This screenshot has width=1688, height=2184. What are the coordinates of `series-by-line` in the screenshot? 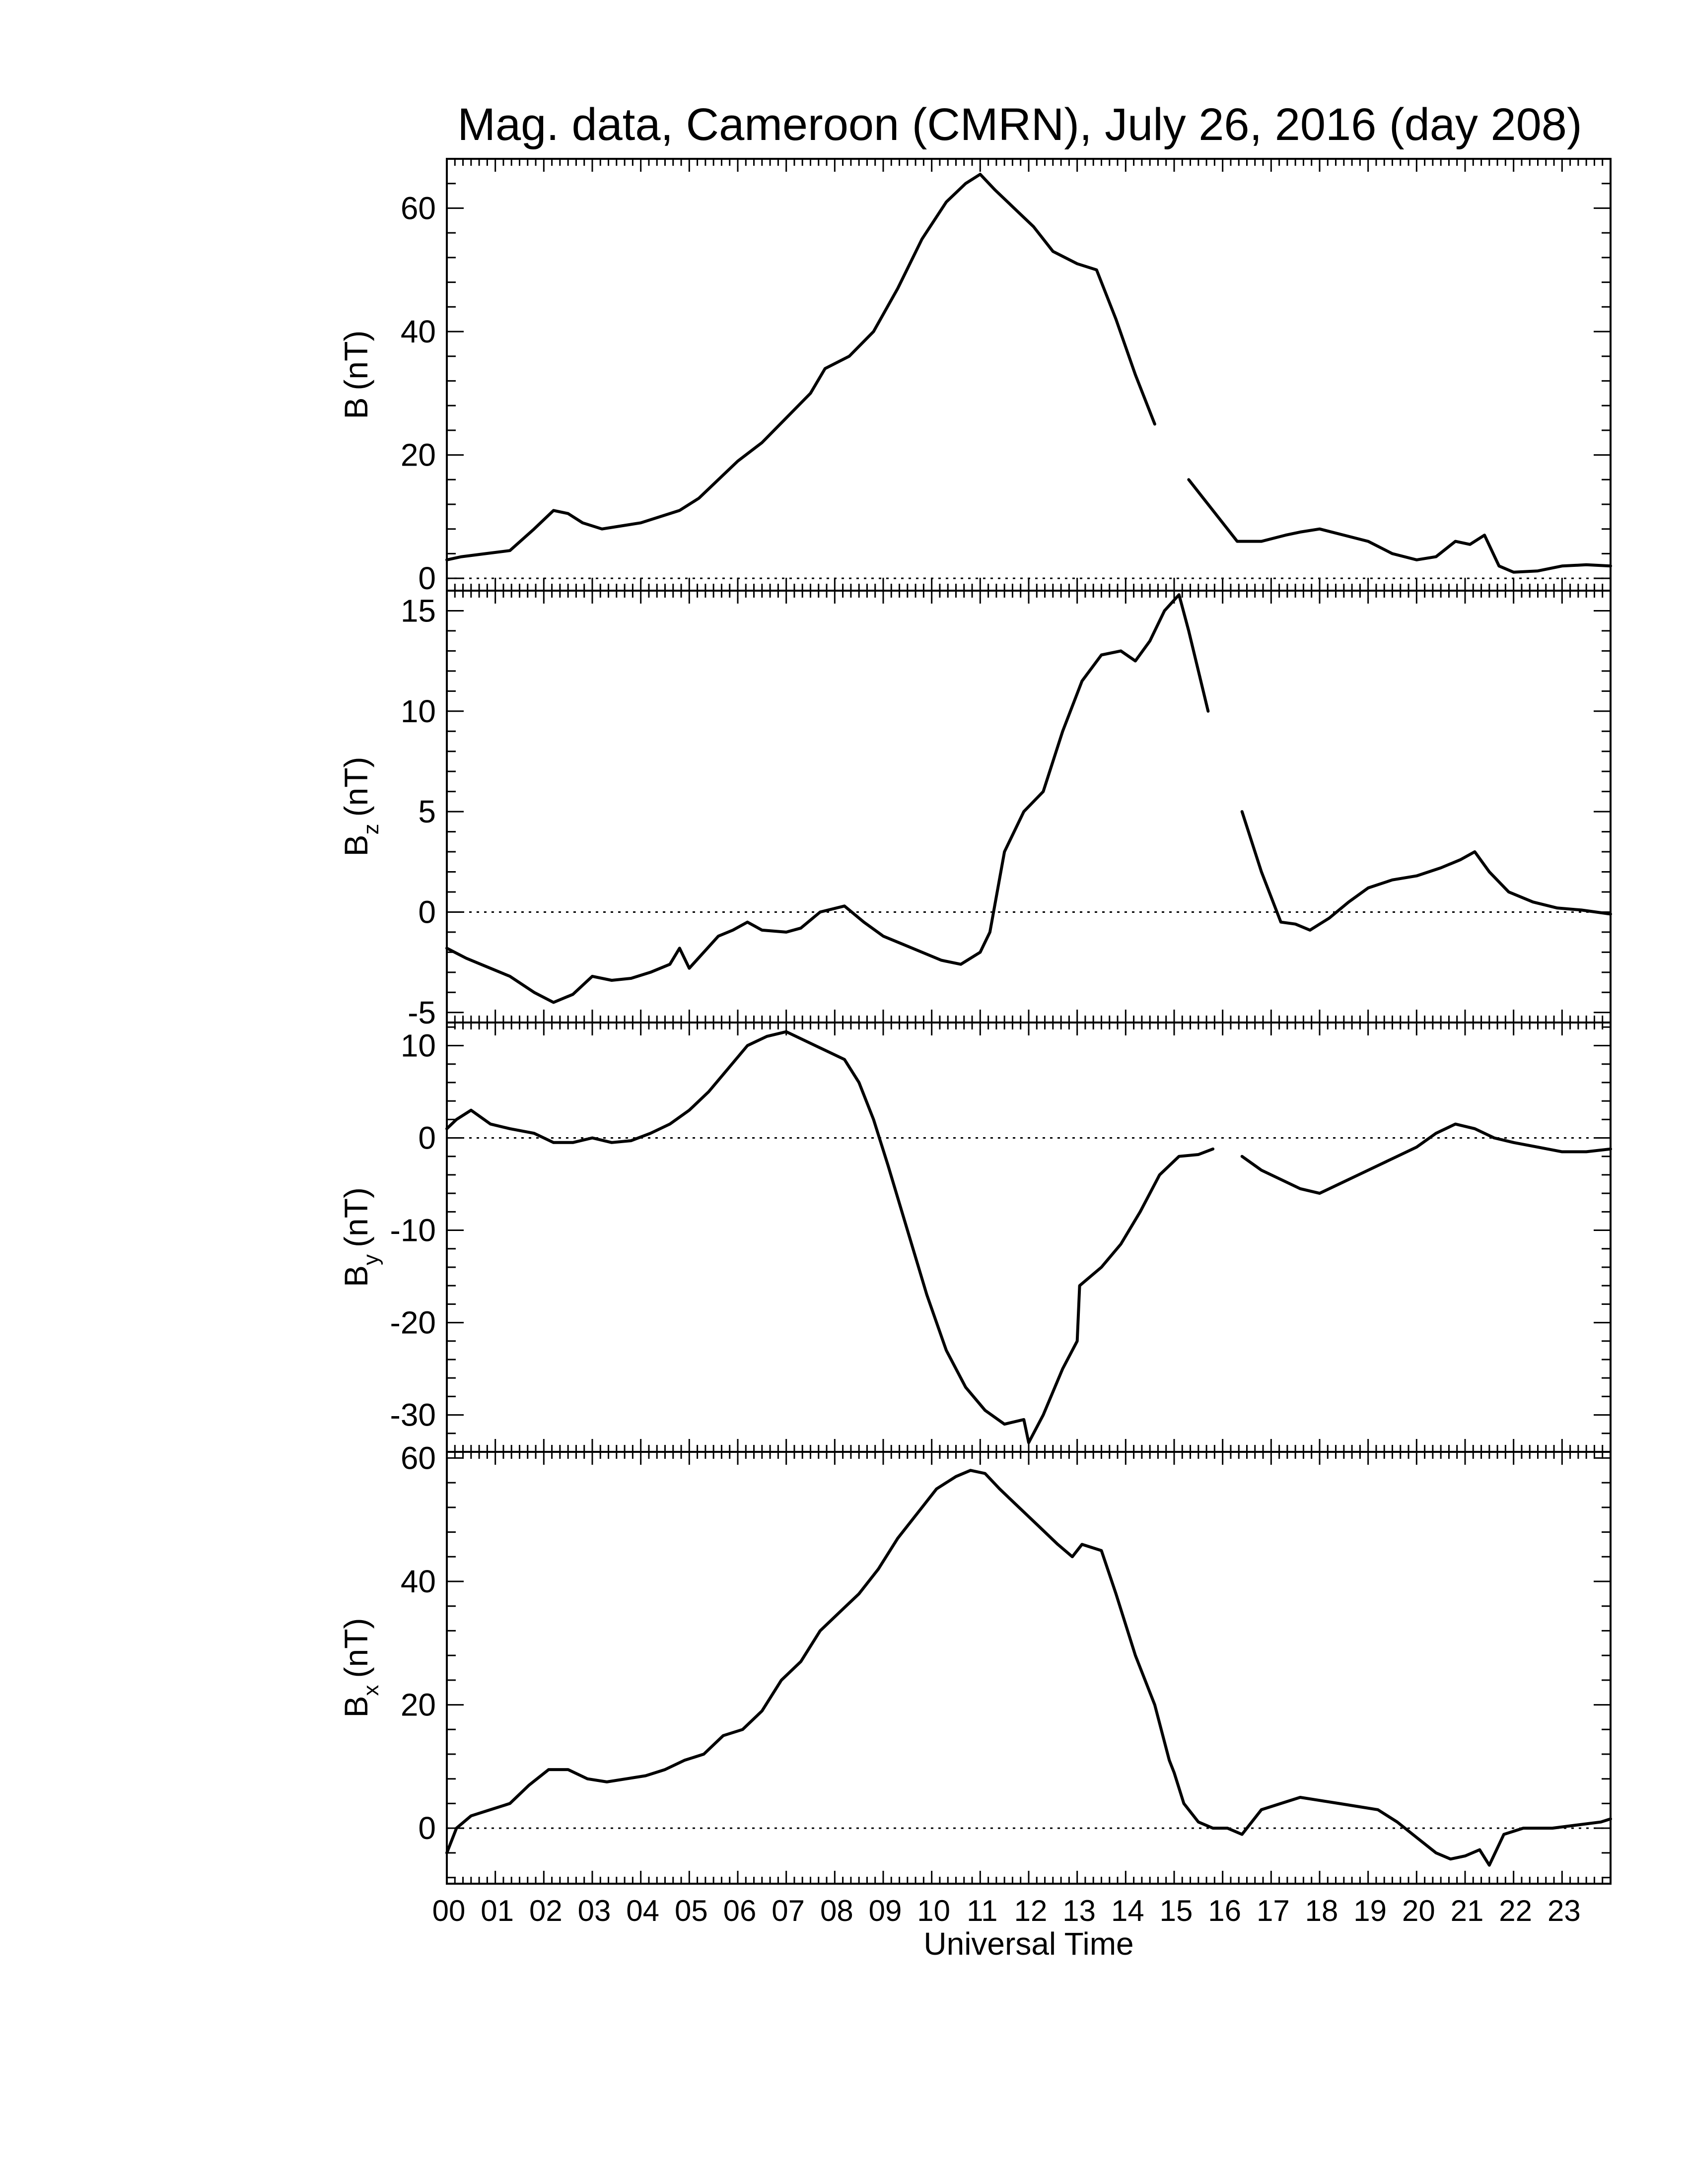 It's located at (1028, 1237).